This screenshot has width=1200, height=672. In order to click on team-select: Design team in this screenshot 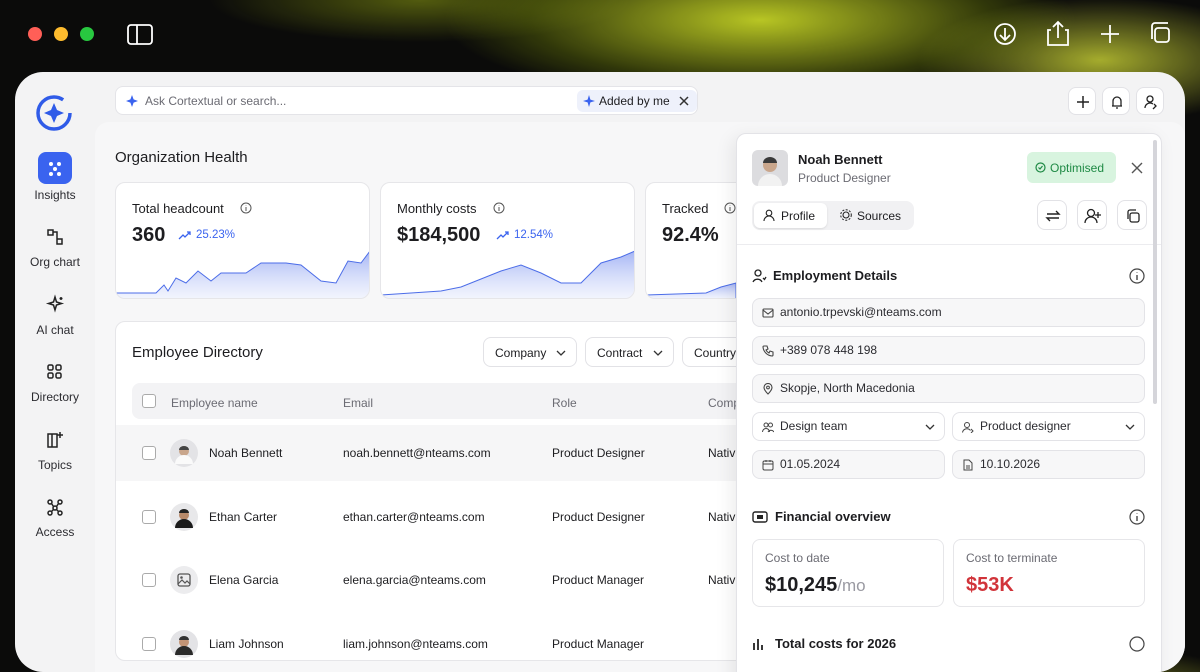, I will do `click(848, 426)`.